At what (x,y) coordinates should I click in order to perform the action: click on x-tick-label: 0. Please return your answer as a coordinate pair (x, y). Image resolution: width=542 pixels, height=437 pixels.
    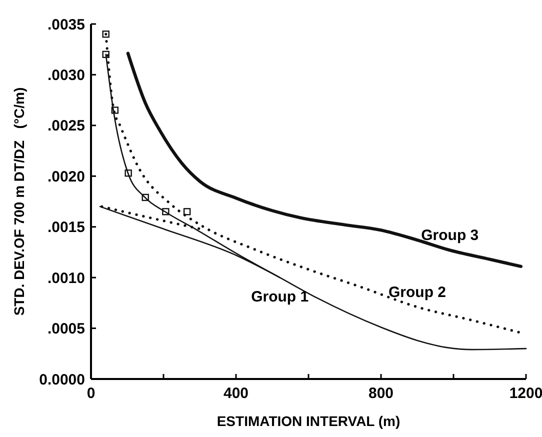
    Looking at the image, I should click on (91, 393).